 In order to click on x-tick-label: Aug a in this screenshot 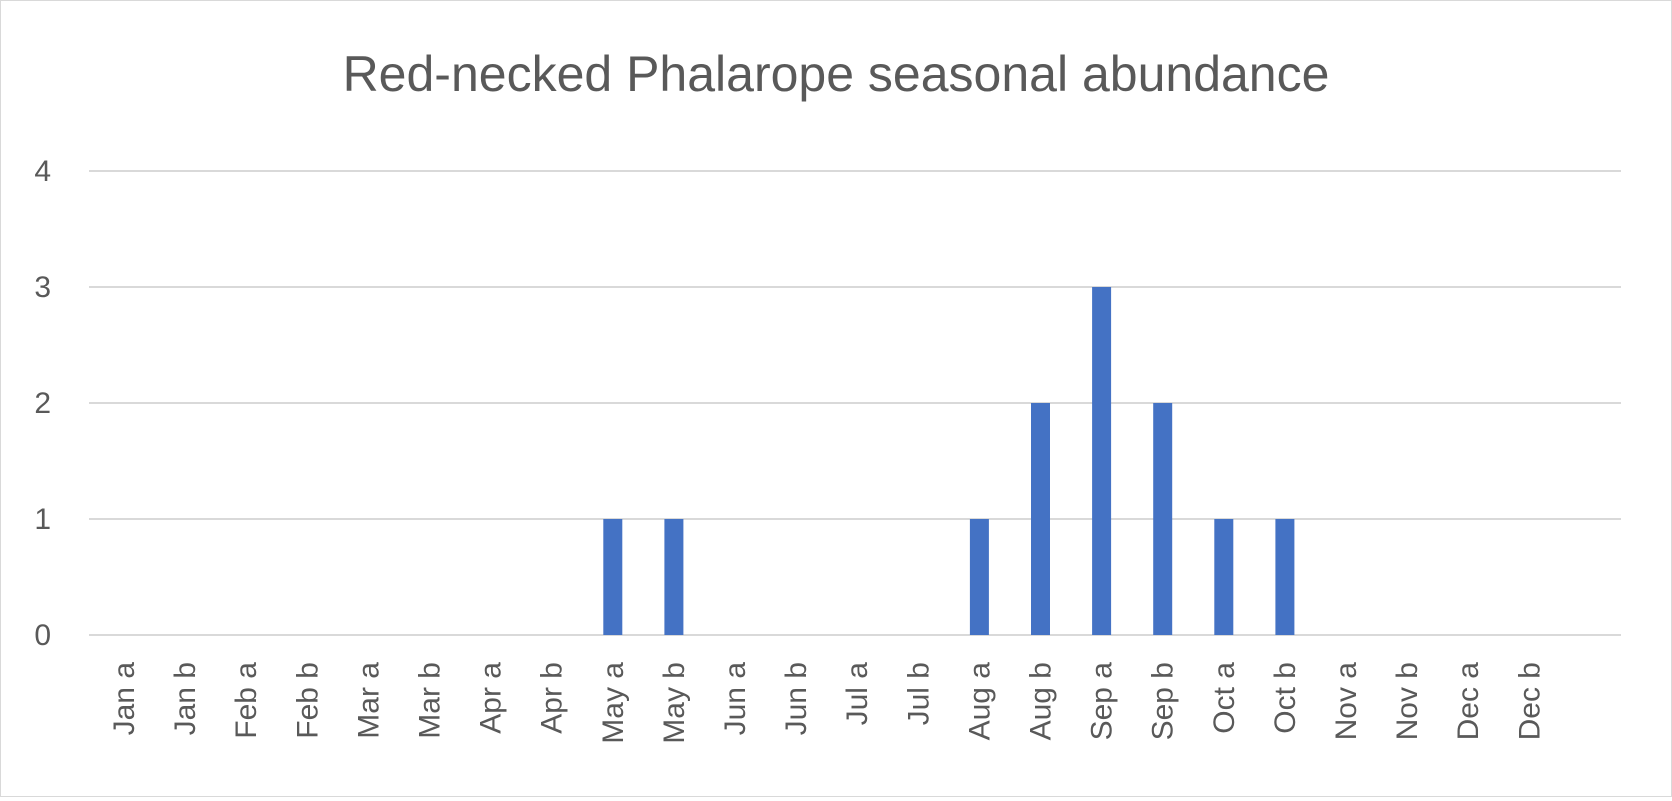, I will do `click(979, 701)`.